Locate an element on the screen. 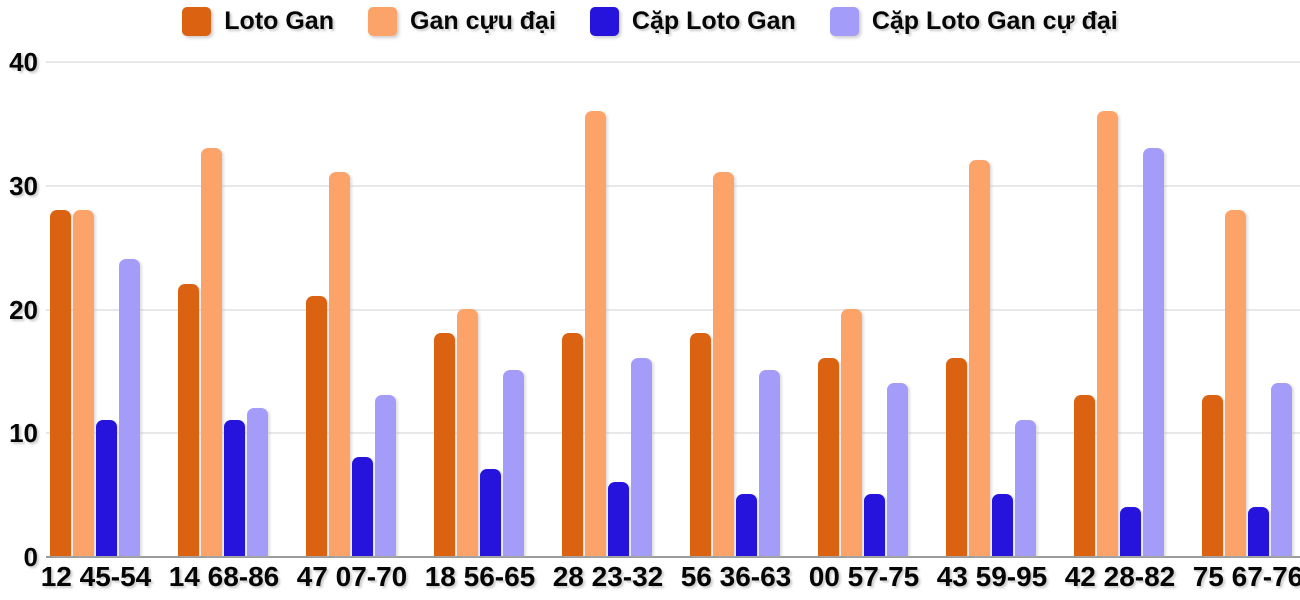 This screenshot has height=600, width=1300. x-axis-category-label: 28 23-32 is located at coordinates (608, 576).